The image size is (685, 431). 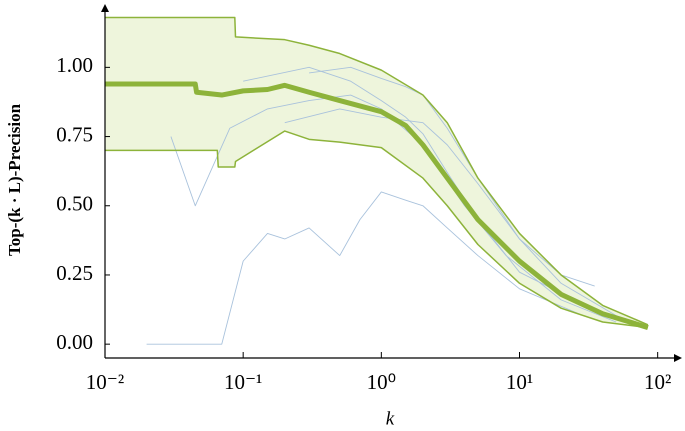 I want to click on x-tick-label: 10⁰, so click(x=381, y=382).